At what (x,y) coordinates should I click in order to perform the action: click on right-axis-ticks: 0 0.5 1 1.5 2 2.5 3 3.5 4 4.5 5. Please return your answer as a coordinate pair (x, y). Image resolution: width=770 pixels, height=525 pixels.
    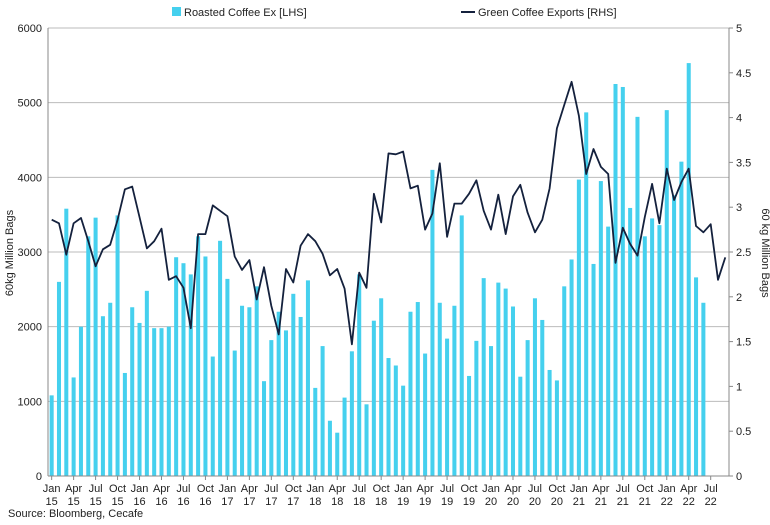
    Looking at the image, I should click on (740, 253).